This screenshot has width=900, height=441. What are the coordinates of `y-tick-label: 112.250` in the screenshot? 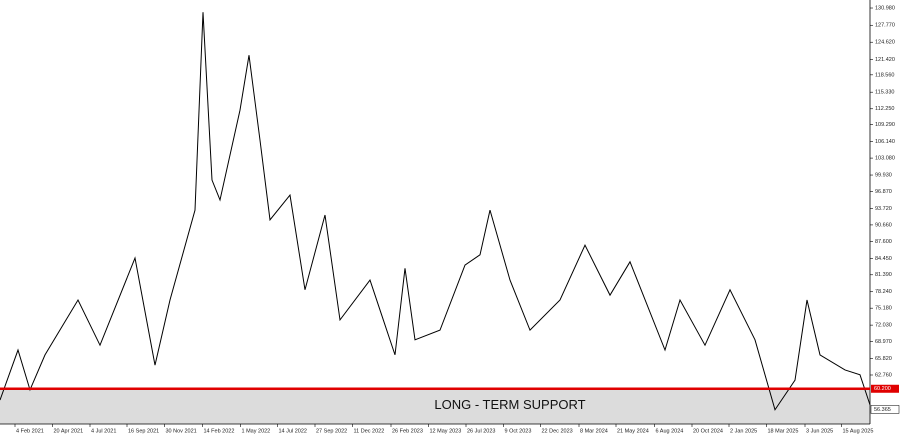 It's located at (884, 109).